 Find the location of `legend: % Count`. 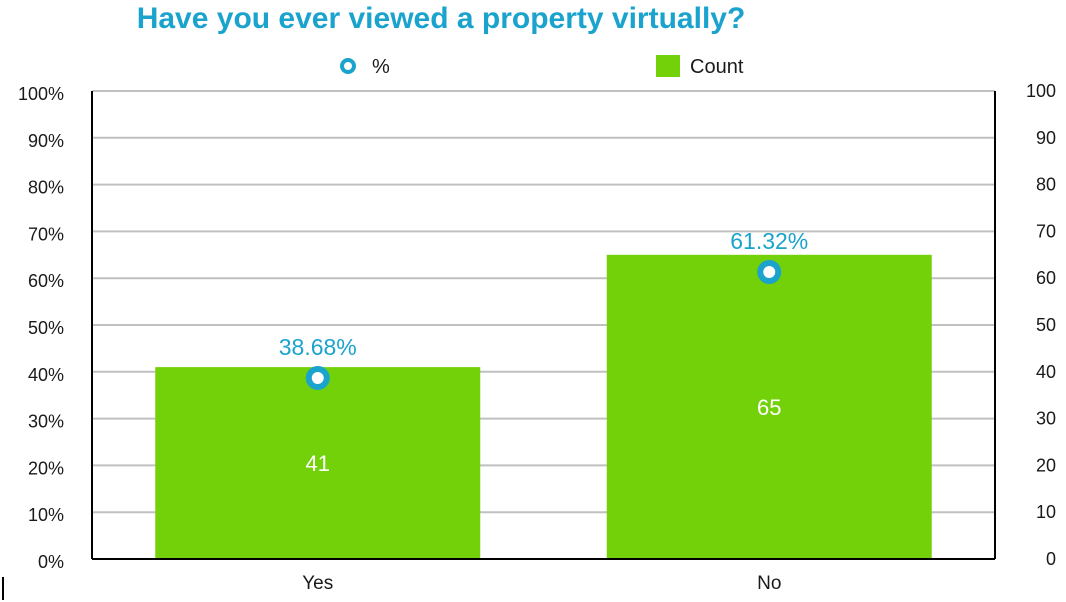

legend: % Count is located at coordinates (542, 66).